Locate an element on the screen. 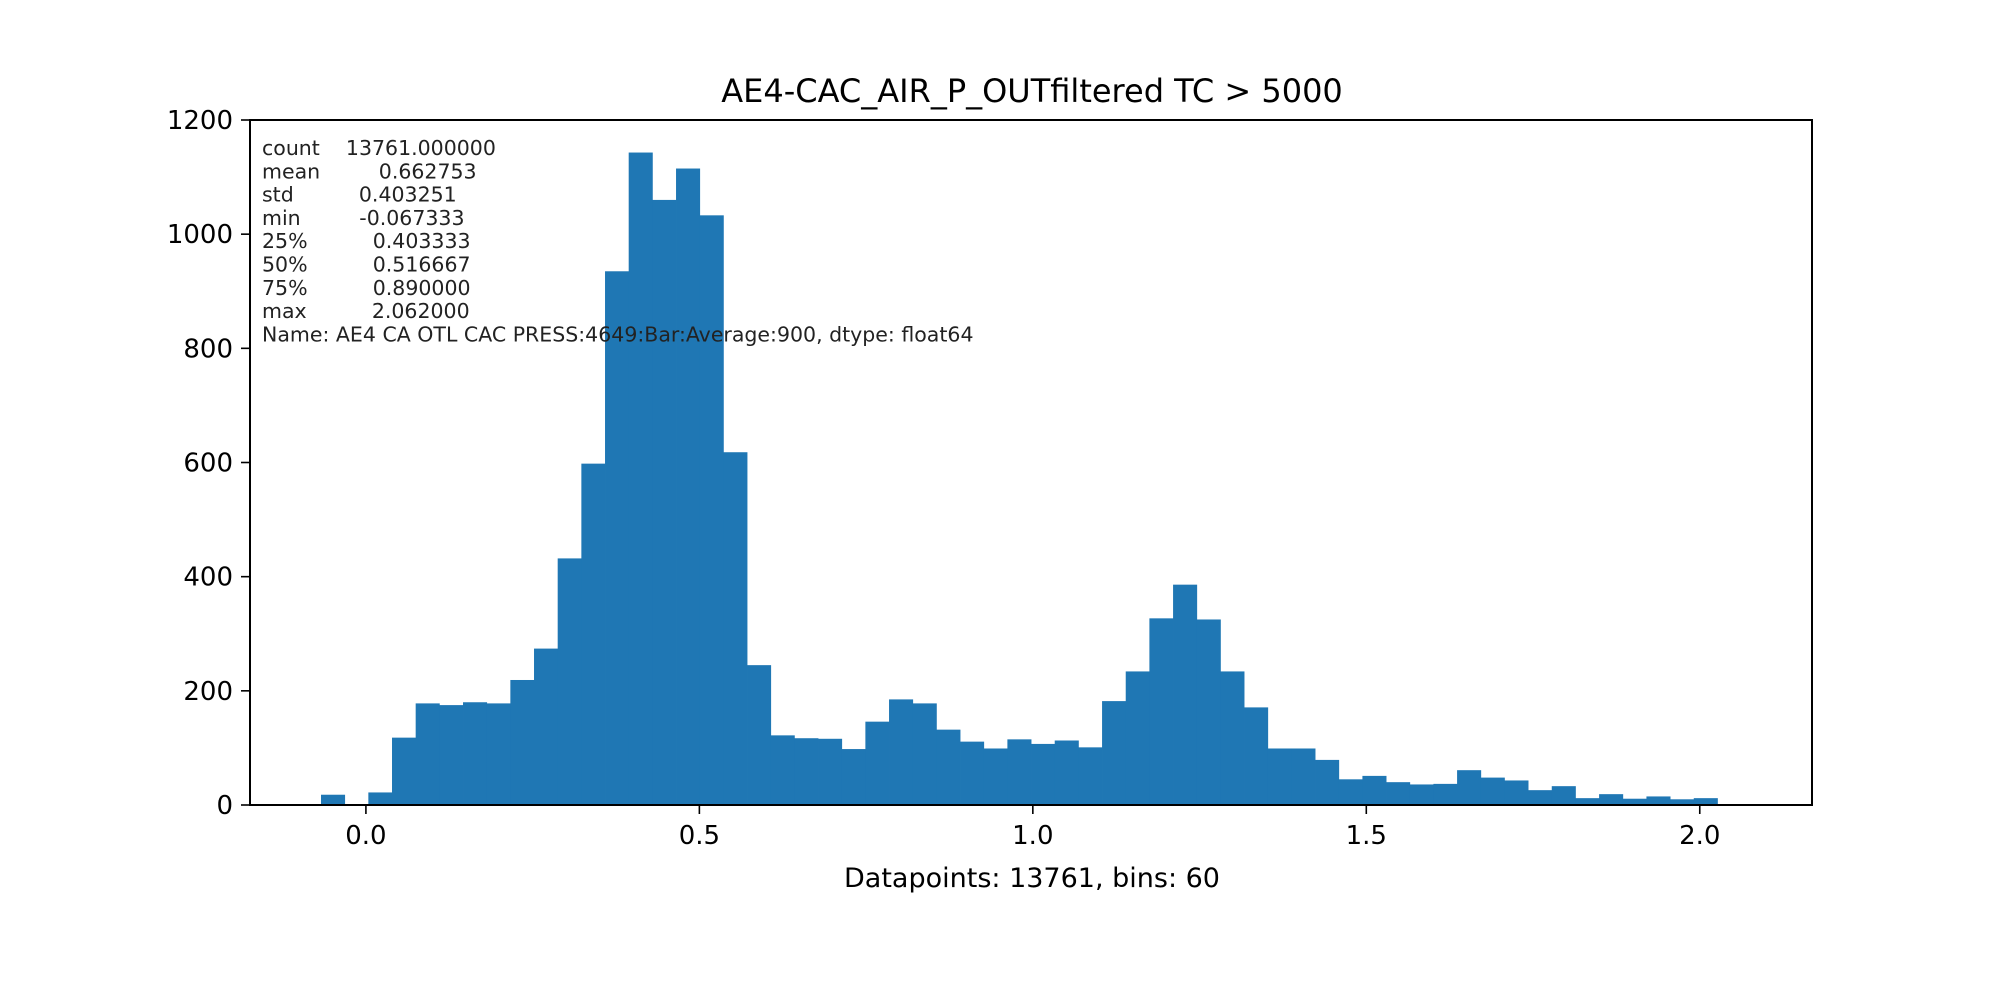 The height and width of the screenshot is (1000, 2000). stats-line: min -0.067333 is located at coordinates (363, 218).